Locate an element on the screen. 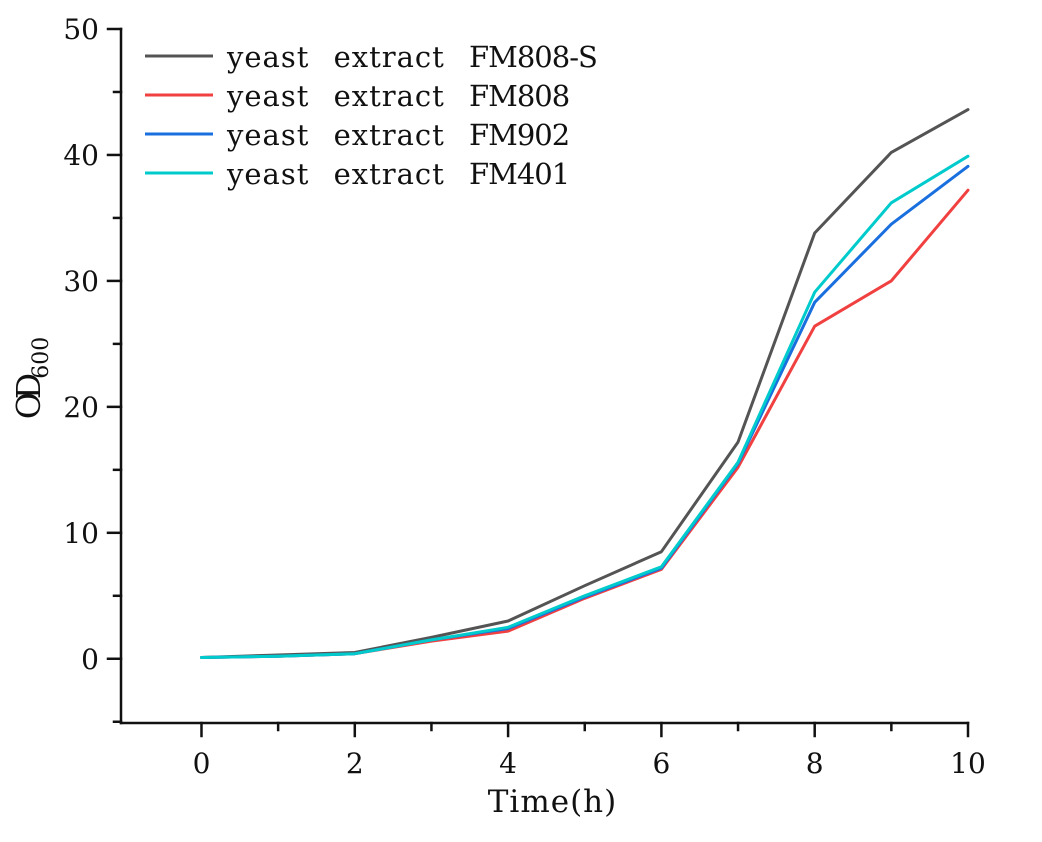  legend-item-FM401: yeast extract FM401 is located at coordinates (357, 174).